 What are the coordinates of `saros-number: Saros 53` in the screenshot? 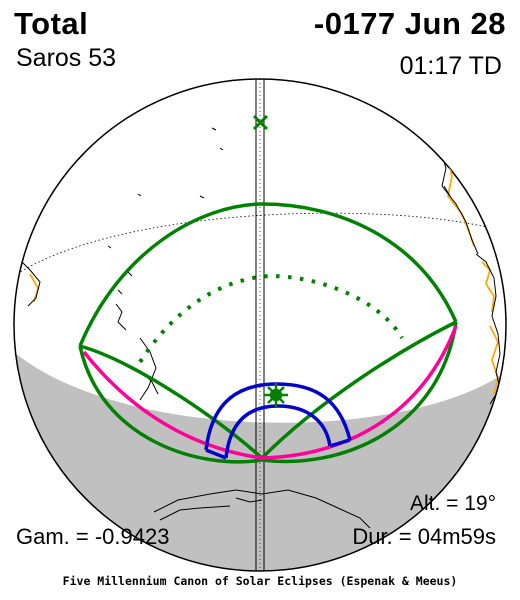 It's located at (66, 58).